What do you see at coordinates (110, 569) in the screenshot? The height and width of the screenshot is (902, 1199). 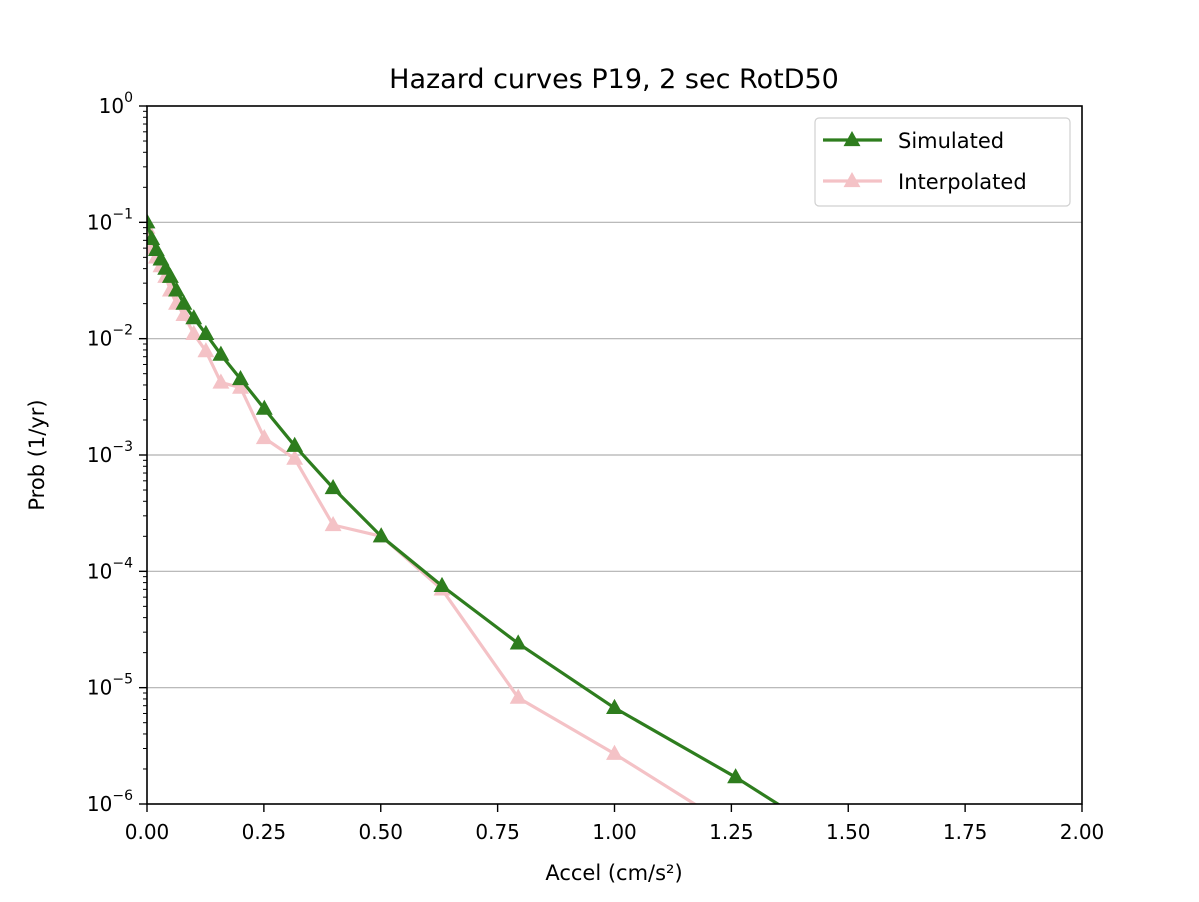 I see `y-tick-label: 10⁻⁴` at bounding box center [110, 569].